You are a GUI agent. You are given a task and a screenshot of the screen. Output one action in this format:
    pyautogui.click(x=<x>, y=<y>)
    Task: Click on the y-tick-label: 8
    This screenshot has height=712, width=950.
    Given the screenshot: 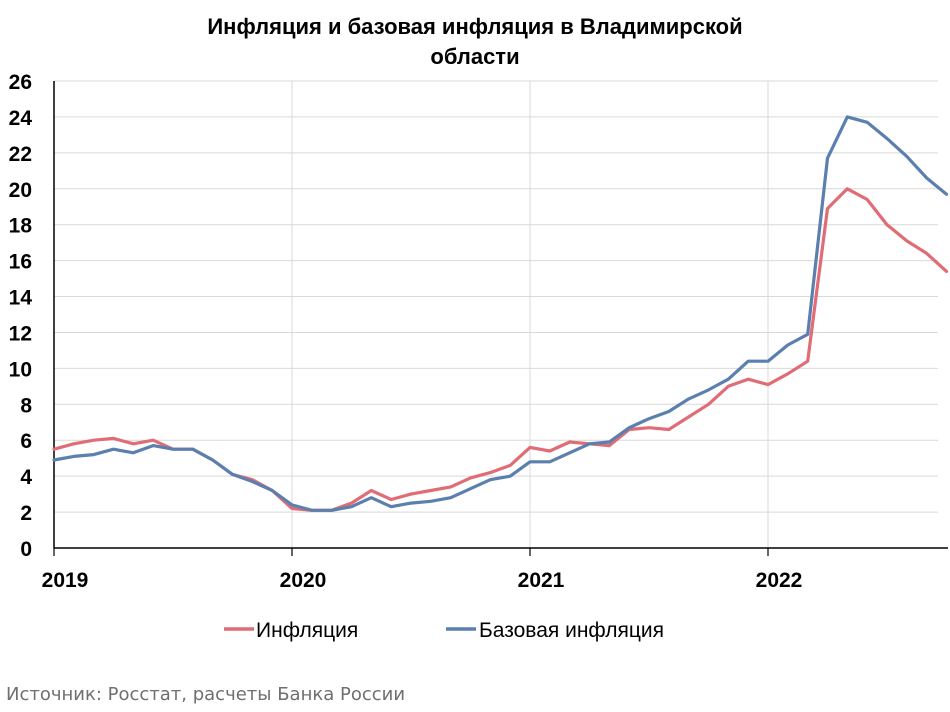 What is the action you would take?
    pyautogui.click(x=26, y=405)
    